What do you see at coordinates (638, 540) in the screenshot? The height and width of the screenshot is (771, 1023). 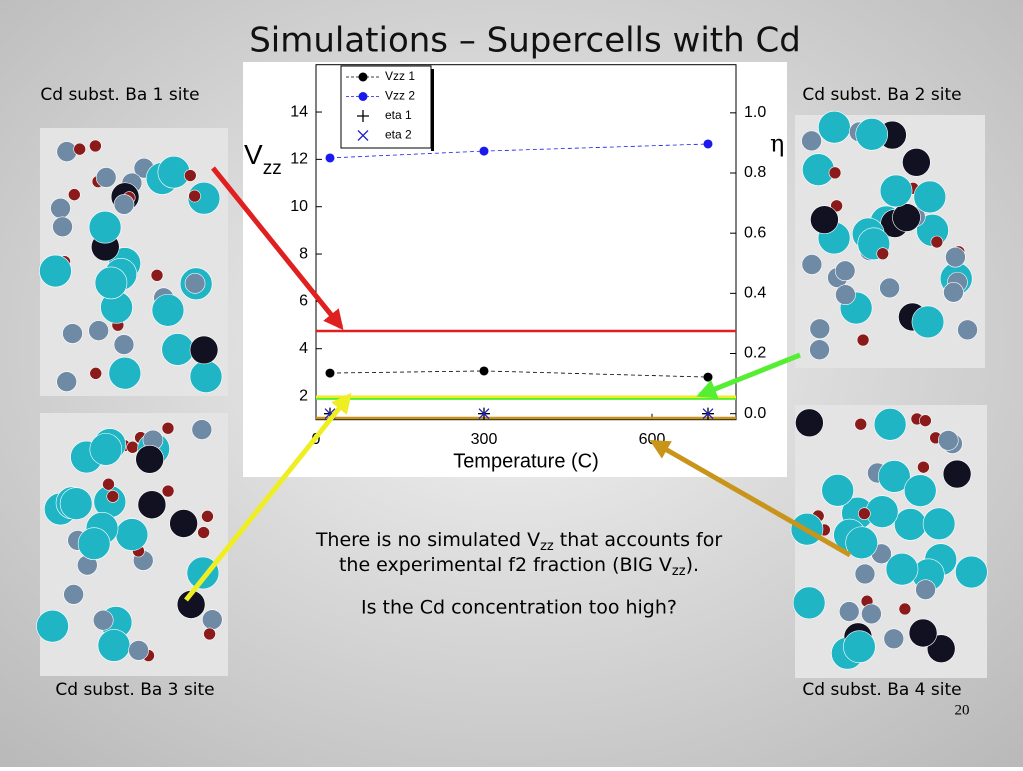 I see `note-text: that accounts for` at bounding box center [638, 540].